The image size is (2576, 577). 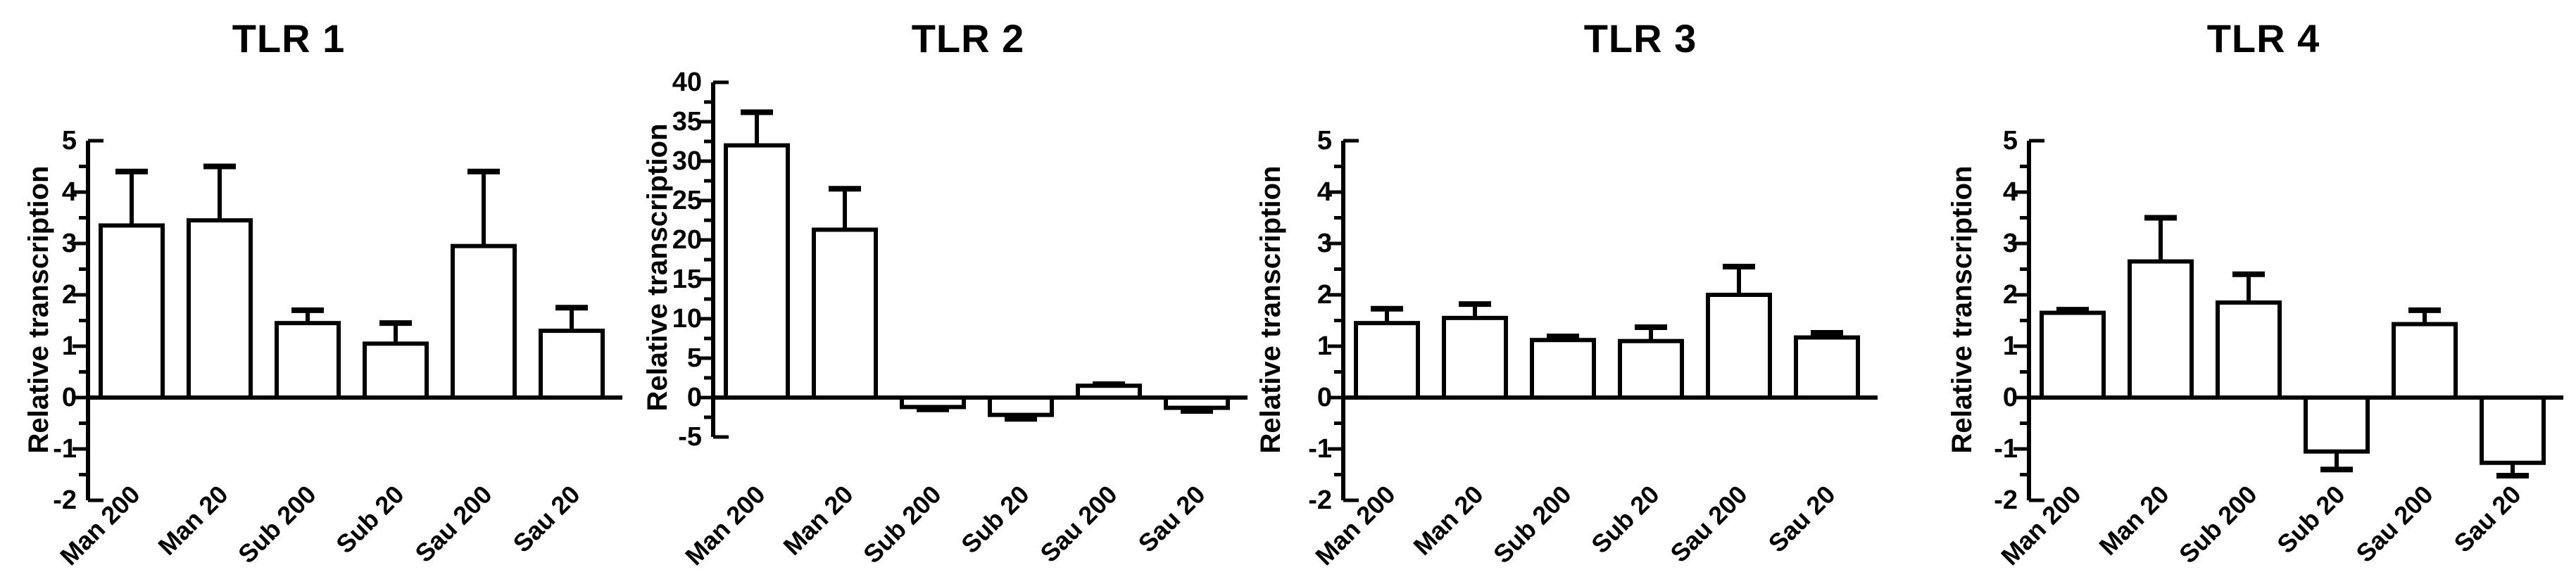 What do you see at coordinates (289, 38) in the screenshot?
I see `chart-title-tlr1: TLR 1` at bounding box center [289, 38].